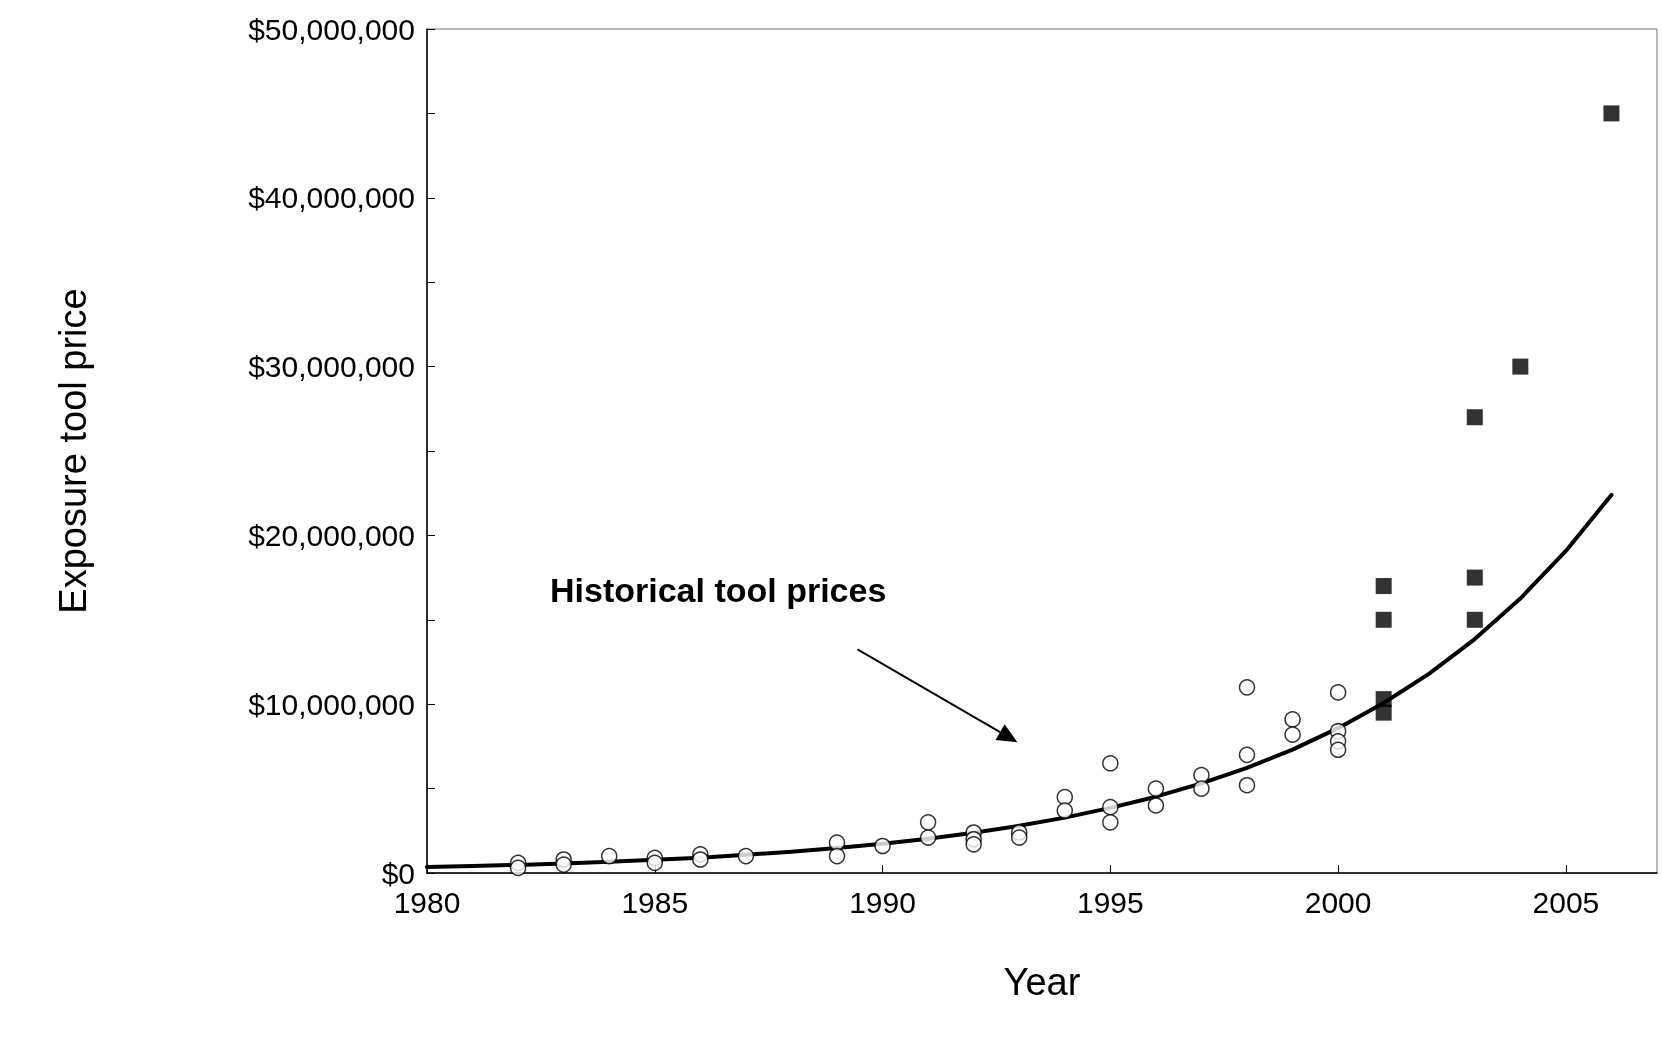 The width and height of the screenshot is (1662, 1044). I want to click on x-tick-label: 1990, so click(882, 902).